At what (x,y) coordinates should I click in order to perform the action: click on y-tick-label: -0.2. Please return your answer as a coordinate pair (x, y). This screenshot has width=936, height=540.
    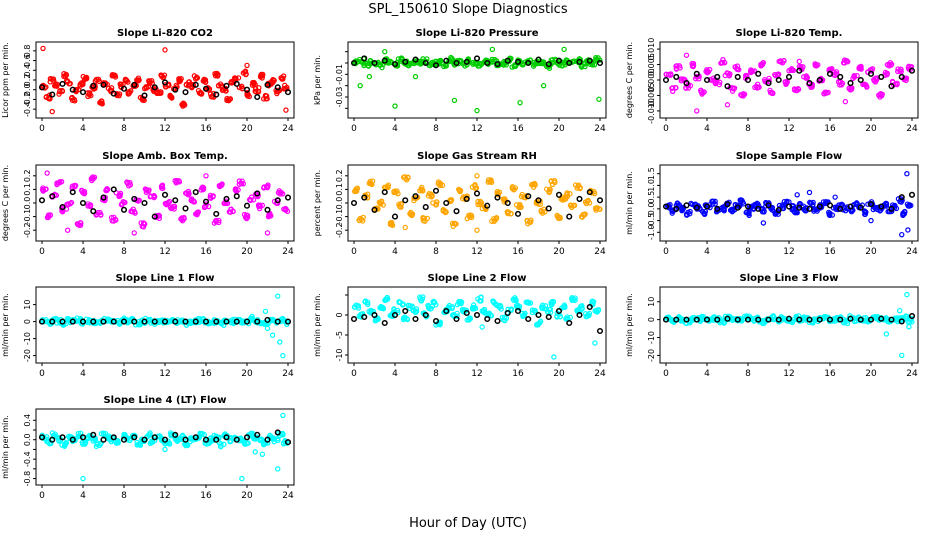
    Looking at the image, I should click on (339, 230).